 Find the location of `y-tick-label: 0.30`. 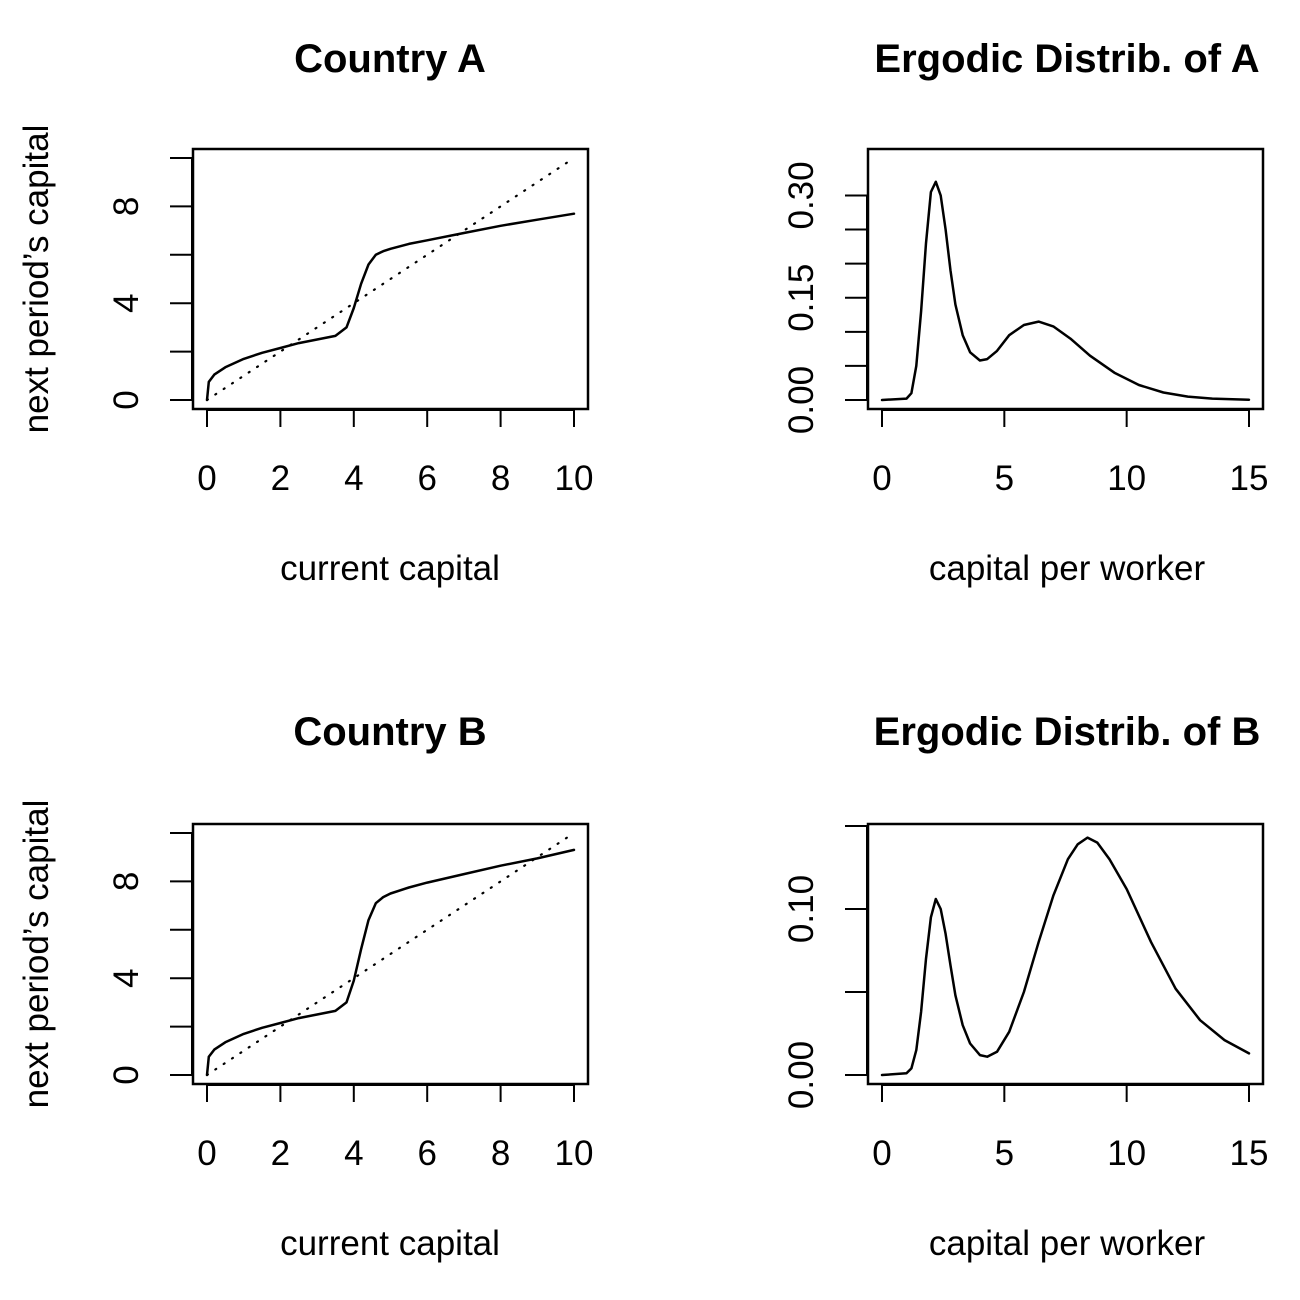

y-tick-label: 0.30 is located at coordinates (801, 195).